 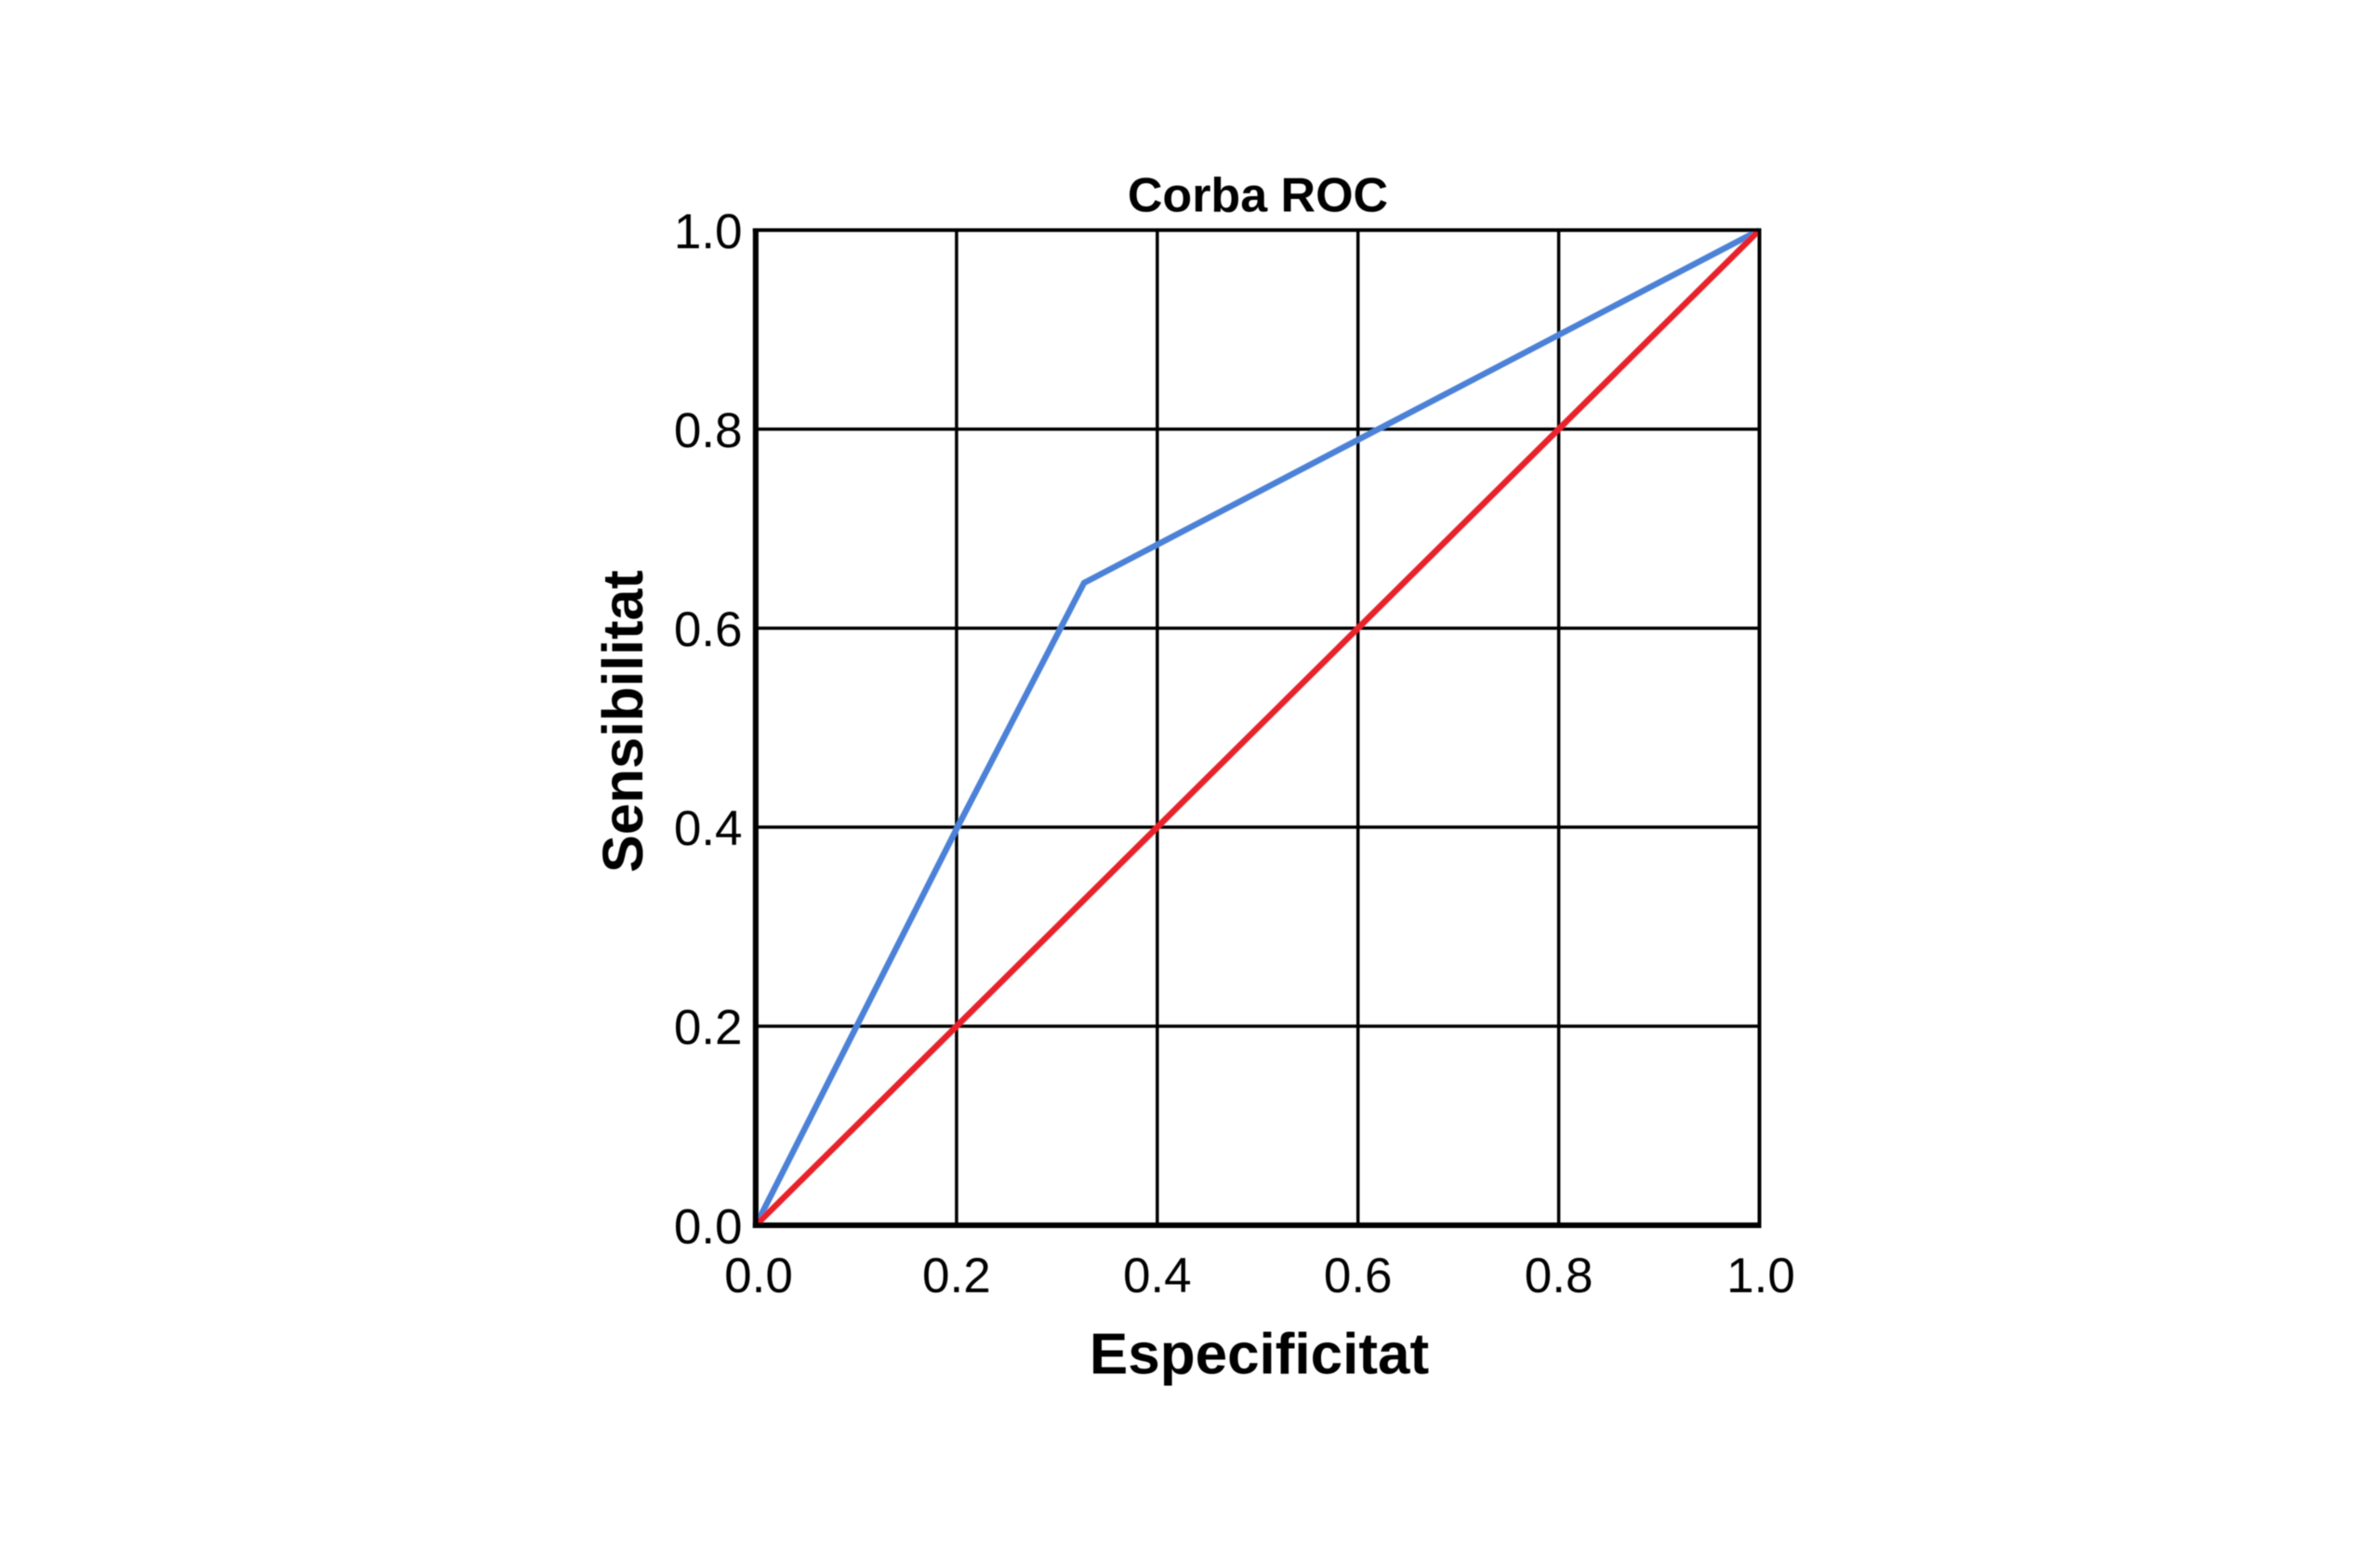 What do you see at coordinates (1259, 1355) in the screenshot?
I see `svg-text: Especificitat` at bounding box center [1259, 1355].